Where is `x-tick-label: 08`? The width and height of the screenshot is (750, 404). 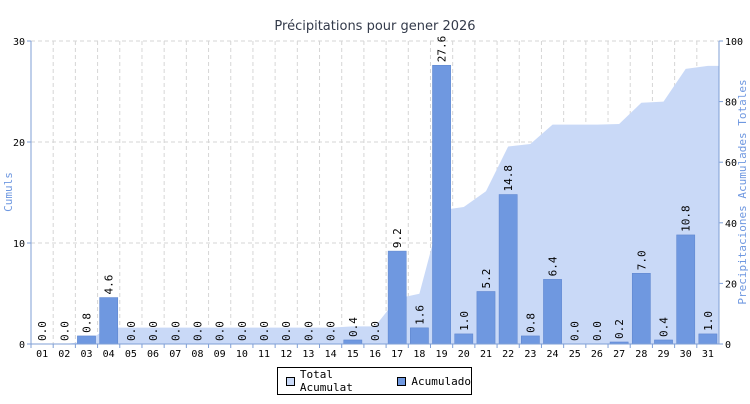 x-tick-label: 08 is located at coordinates (197, 354).